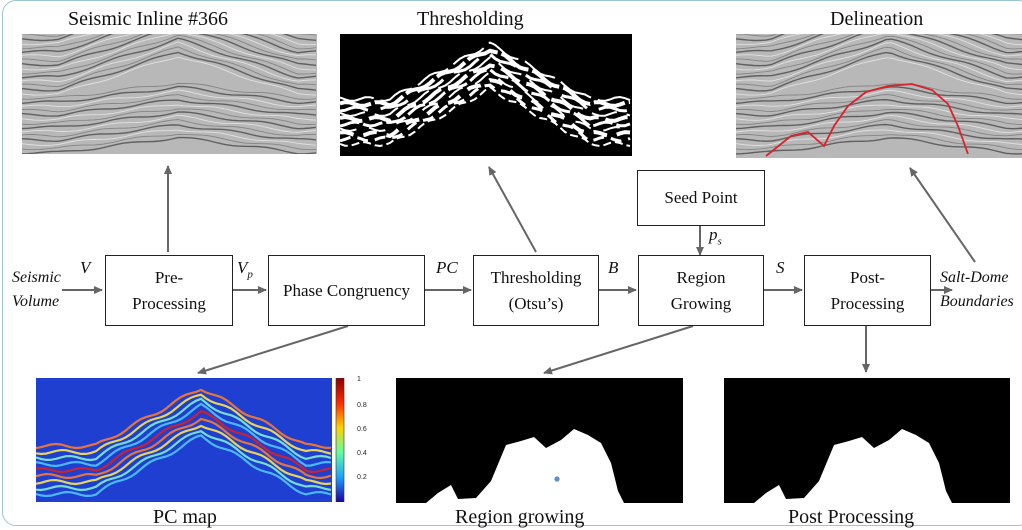  I want to click on thresholding-label-2: (Otsu’s), so click(536, 303).